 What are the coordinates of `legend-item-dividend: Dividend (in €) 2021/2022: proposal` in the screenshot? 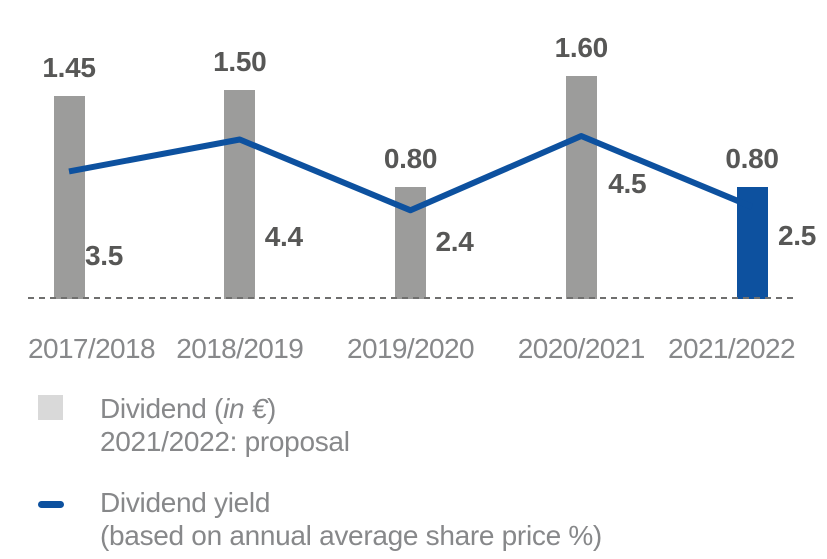 It's located at (194, 425).